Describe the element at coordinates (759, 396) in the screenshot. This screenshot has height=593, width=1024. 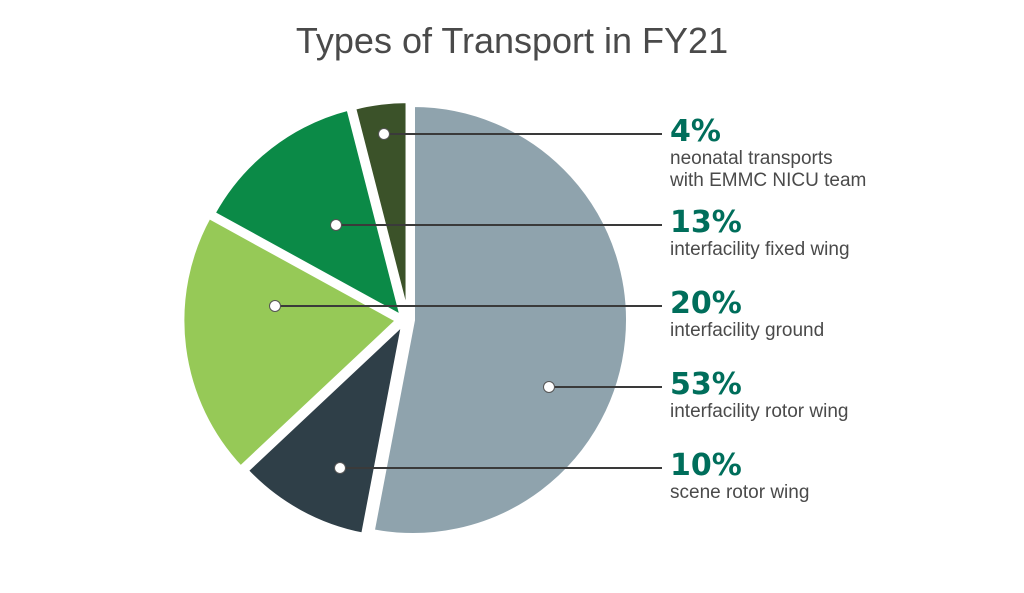
I see `legend-entry: 53% interfacility rotor wing` at that location.